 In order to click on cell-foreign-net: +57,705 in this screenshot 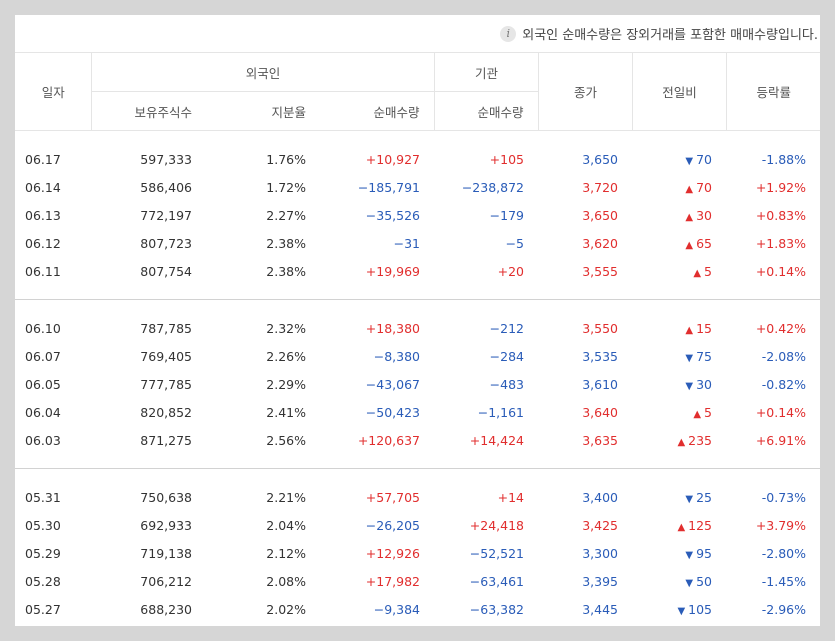, I will do `click(392, 497)`.